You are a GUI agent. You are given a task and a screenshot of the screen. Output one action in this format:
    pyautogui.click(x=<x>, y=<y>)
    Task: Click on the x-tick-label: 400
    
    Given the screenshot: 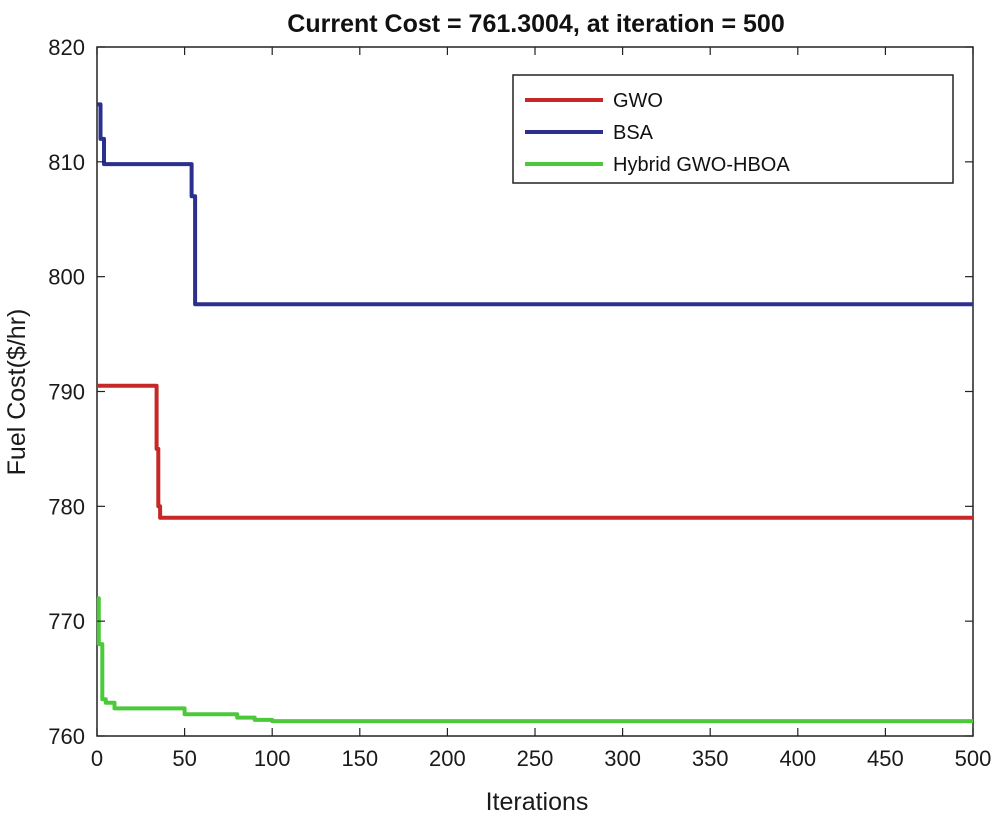 What is the action you would take?
    pyautogui.click(x=797, y=758)
    